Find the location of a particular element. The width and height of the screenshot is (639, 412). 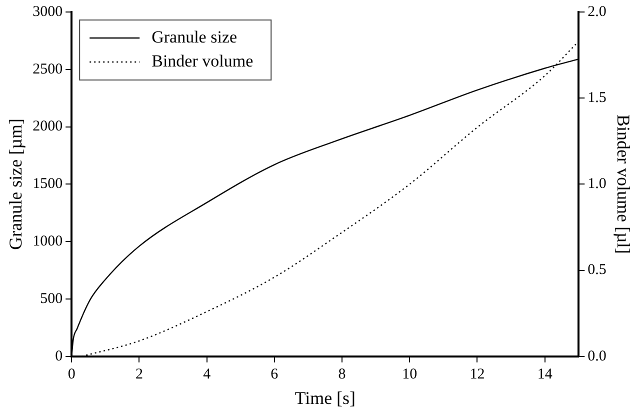

y2-tick-label: 0.5 is located at coordinates (597, 270).